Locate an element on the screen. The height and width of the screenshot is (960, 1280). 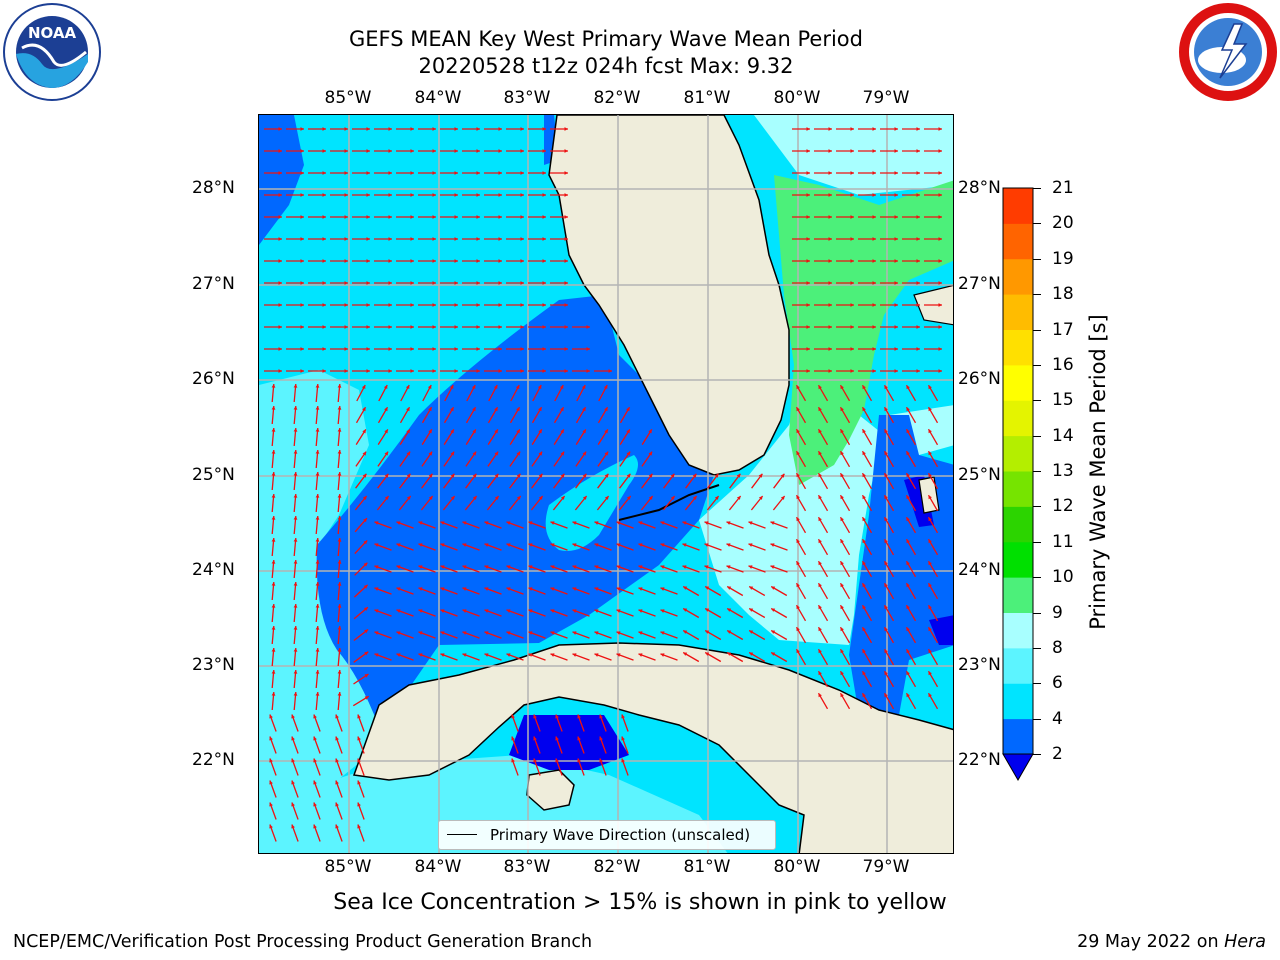
colorbar-tick-label: 13 is located at coordinates (1063, 471).